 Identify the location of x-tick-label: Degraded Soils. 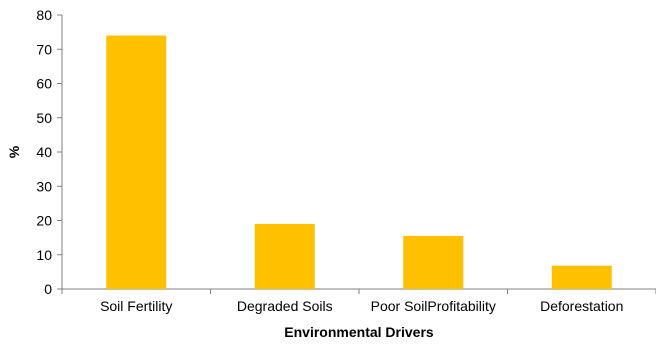
(285, 306).